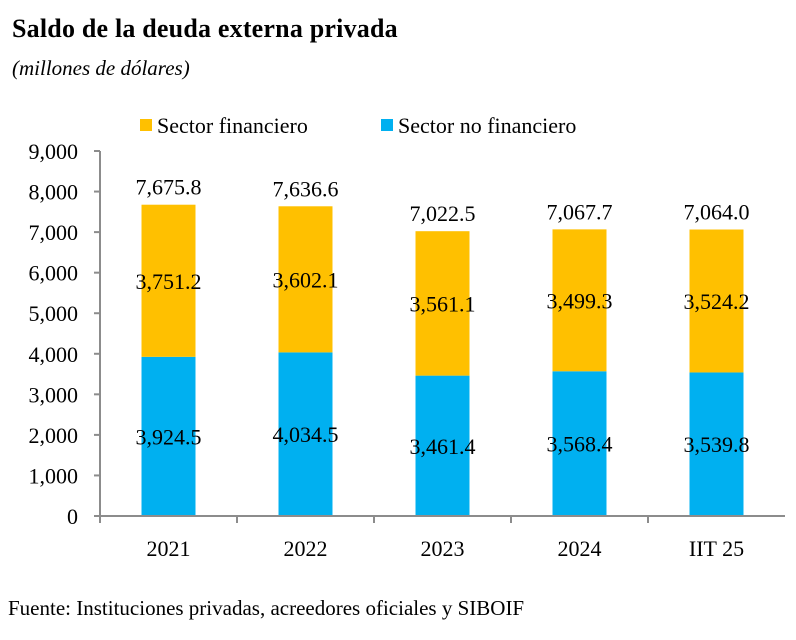  Describe the element at coordinates (443, 548) in the screenshot. I see `x-tick-label: 2023` at that location.